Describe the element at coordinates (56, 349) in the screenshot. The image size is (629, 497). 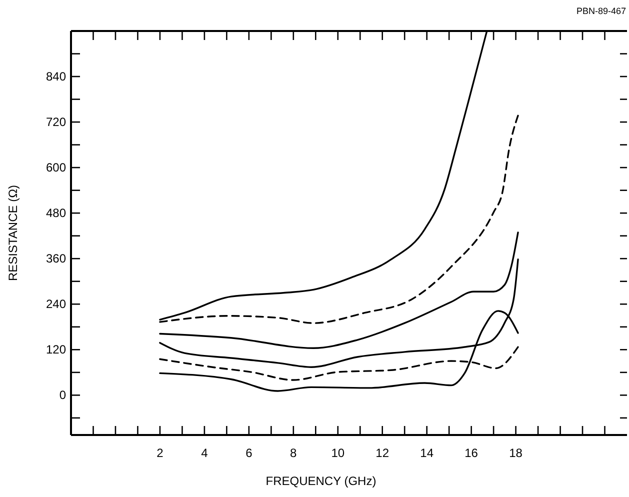
I see `y-tick-label: 120` at that location.